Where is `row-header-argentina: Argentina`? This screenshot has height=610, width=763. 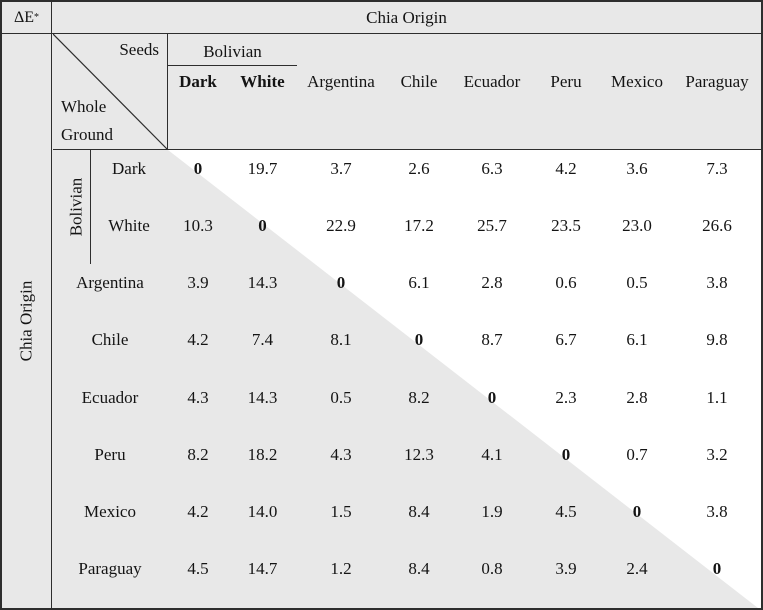 row-header-argentina: Argentina is located at coordinates (110, 283).